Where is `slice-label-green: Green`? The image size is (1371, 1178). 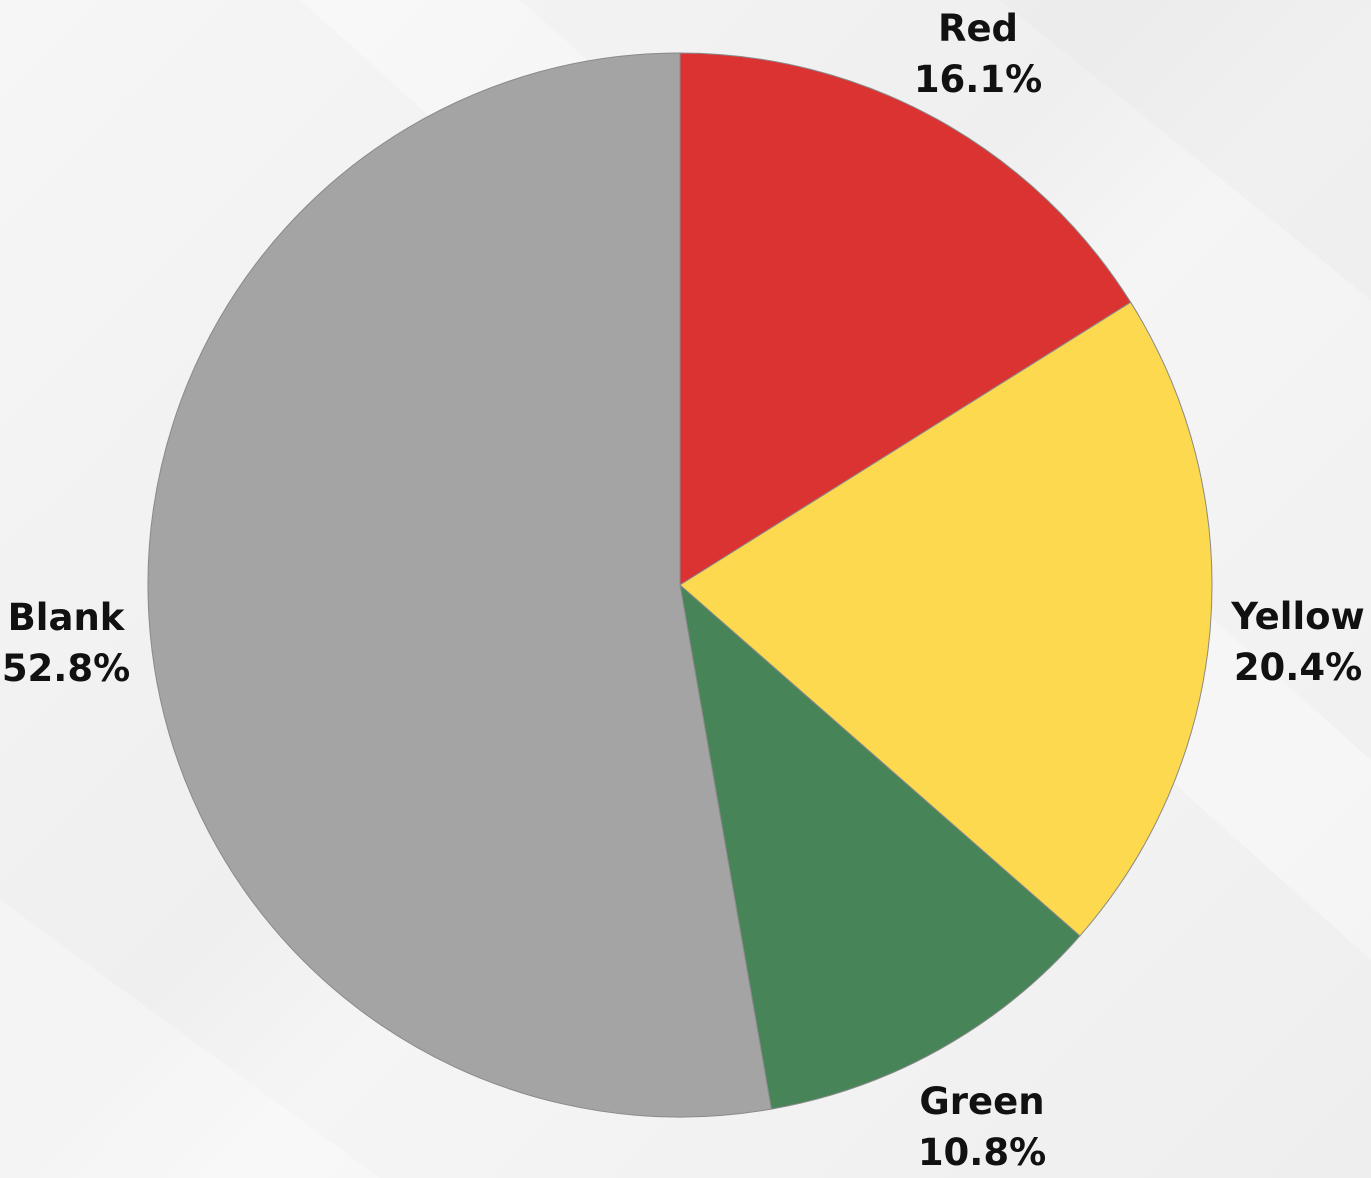 slice-label-green: Green is located at coordinates (981, 1101).